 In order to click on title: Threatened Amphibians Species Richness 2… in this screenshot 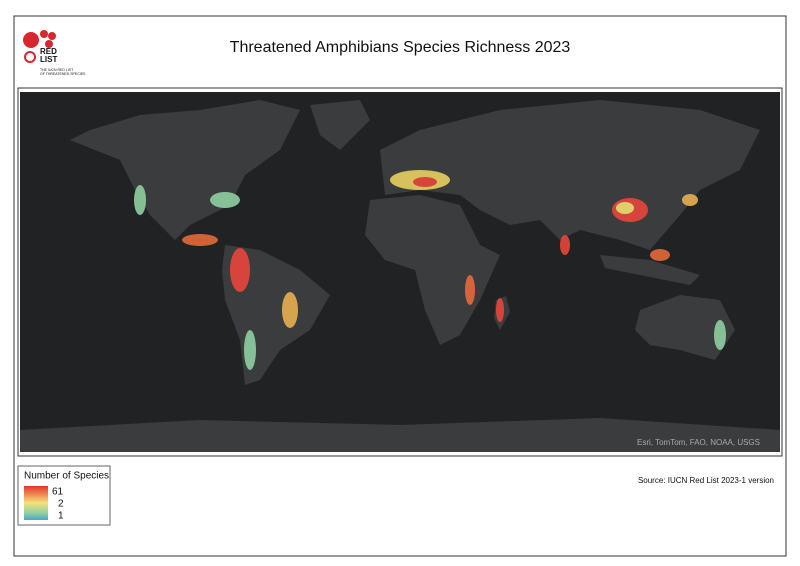, I will do `click(400, 47)`.